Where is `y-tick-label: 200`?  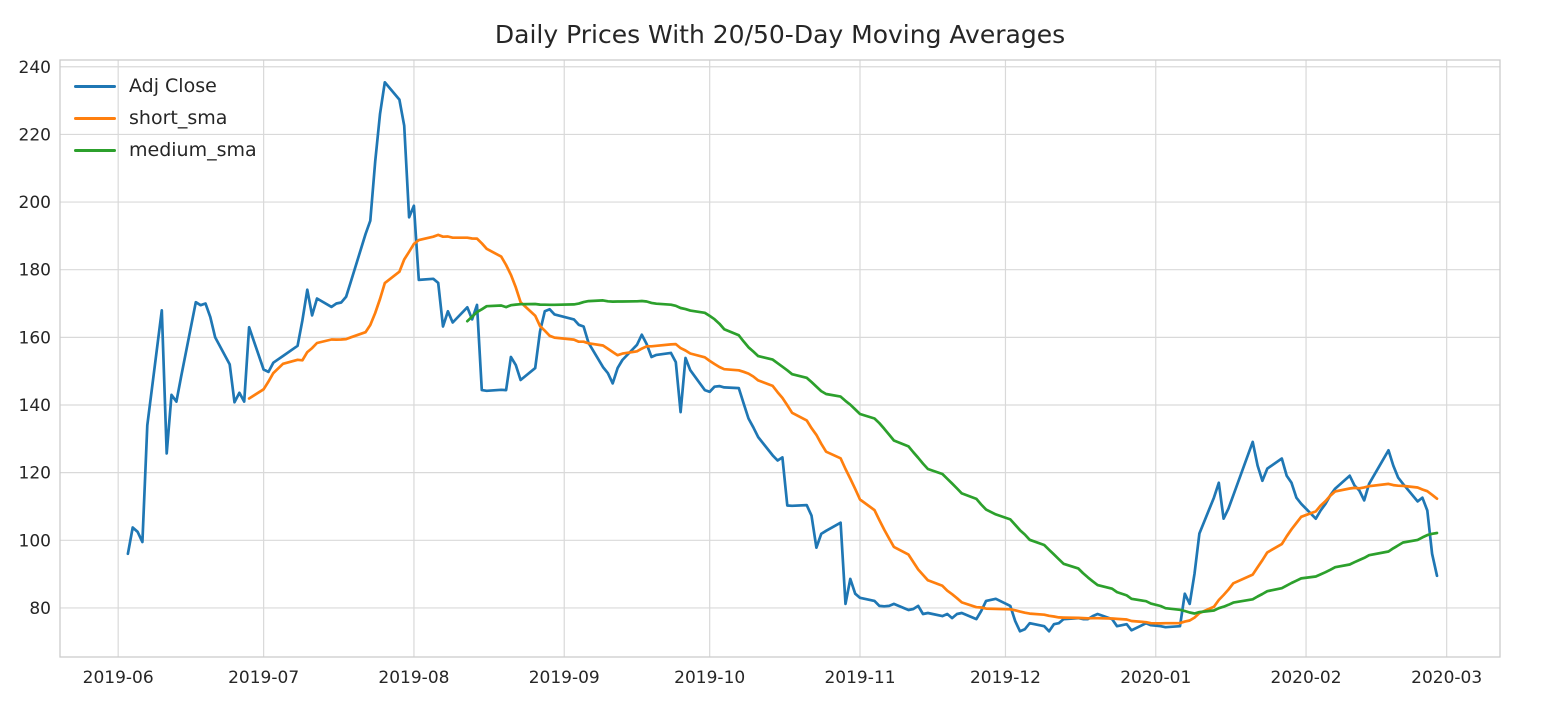
y-tick-label: 200 is located at coordinates (35, 203).